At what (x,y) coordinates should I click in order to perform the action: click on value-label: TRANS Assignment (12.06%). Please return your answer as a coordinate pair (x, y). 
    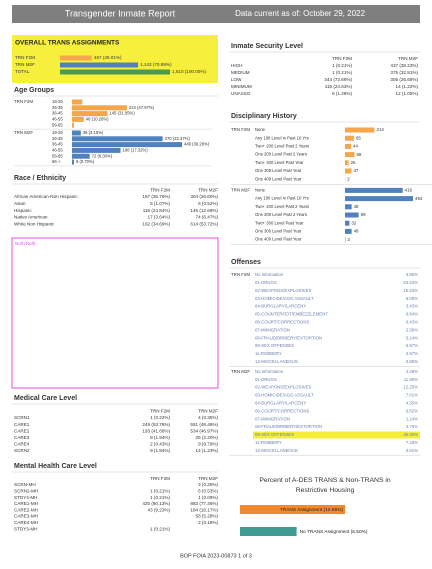
    Looking at the image, I should click on (312, 510).